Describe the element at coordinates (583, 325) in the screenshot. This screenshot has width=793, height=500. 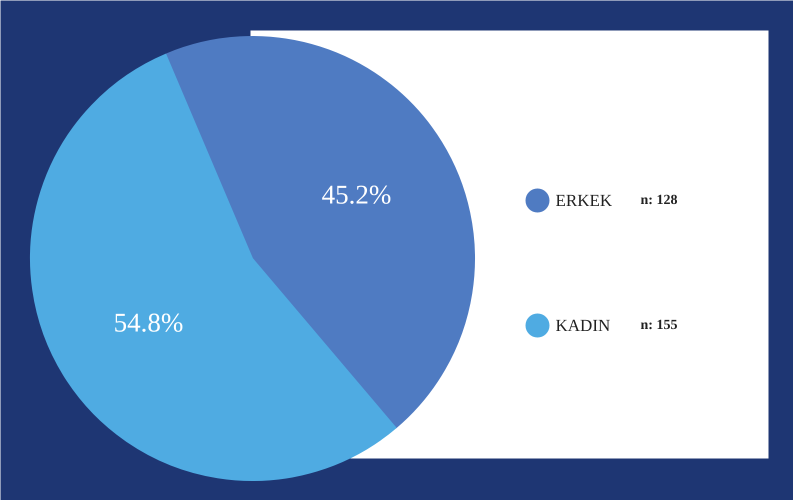
I see `legend-label: KADIN` at that location.